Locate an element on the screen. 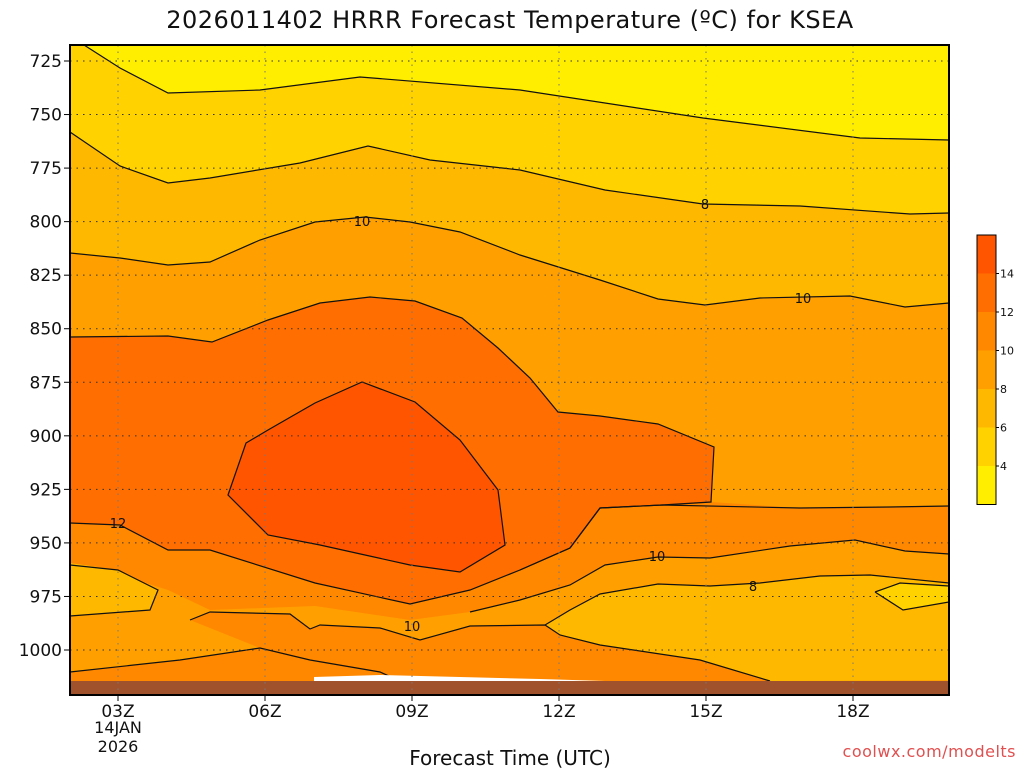  y-tick-label-950: 950 is located at coordinates (46, 544).